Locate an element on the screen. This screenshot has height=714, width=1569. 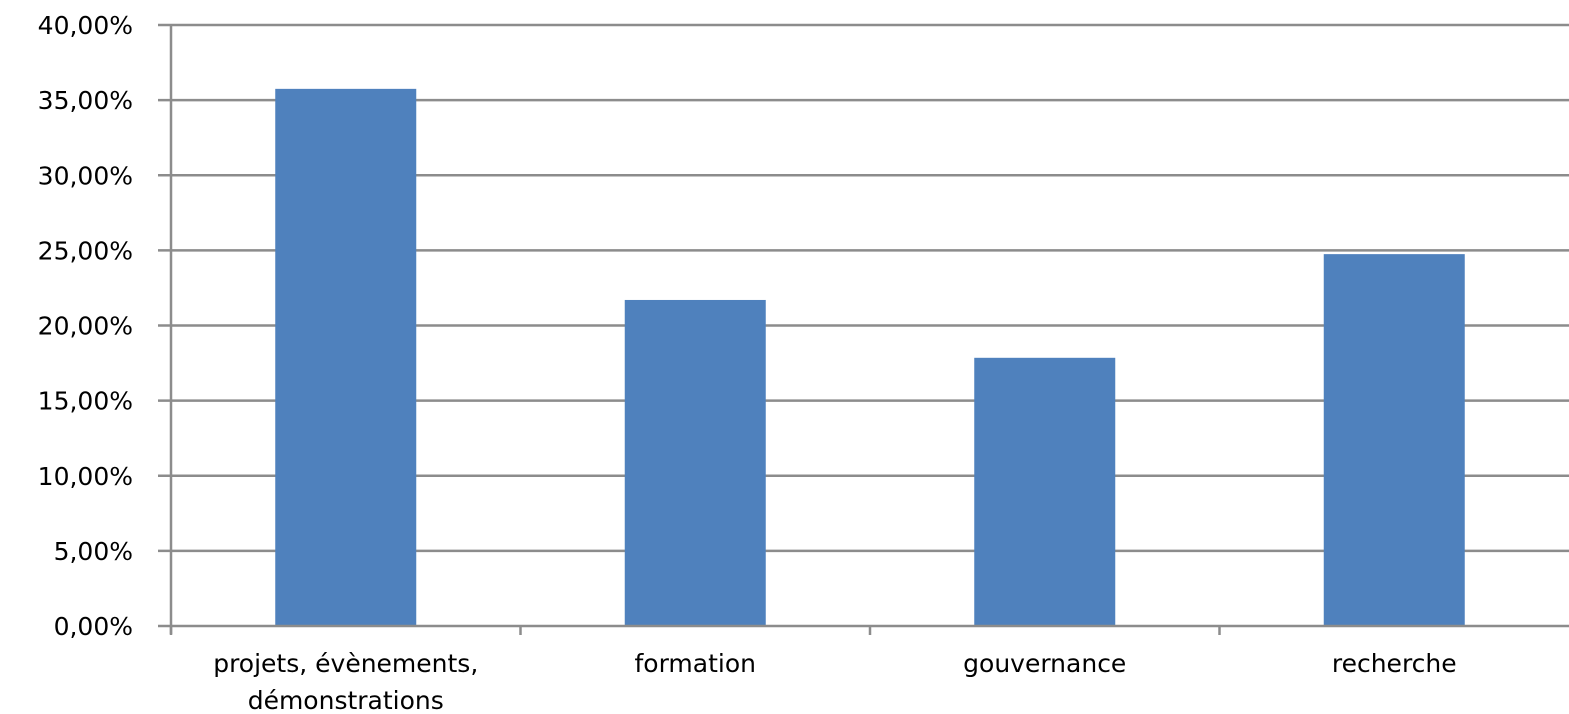
x-category-label: formation is located at coordinates (696, 663).